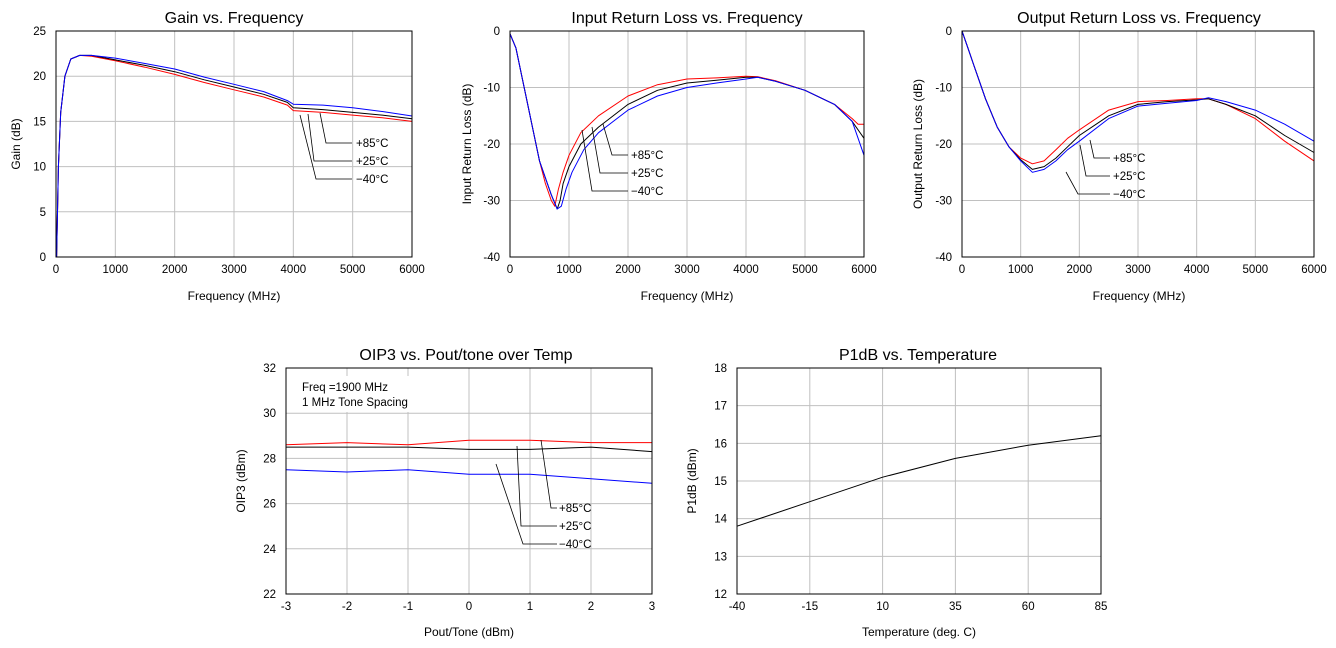 The height and width of the screenshot is (648, 1336). Describe the element at coordinates (720, 595) in the screenshot. I see `y-tick-label: 12` at that location.